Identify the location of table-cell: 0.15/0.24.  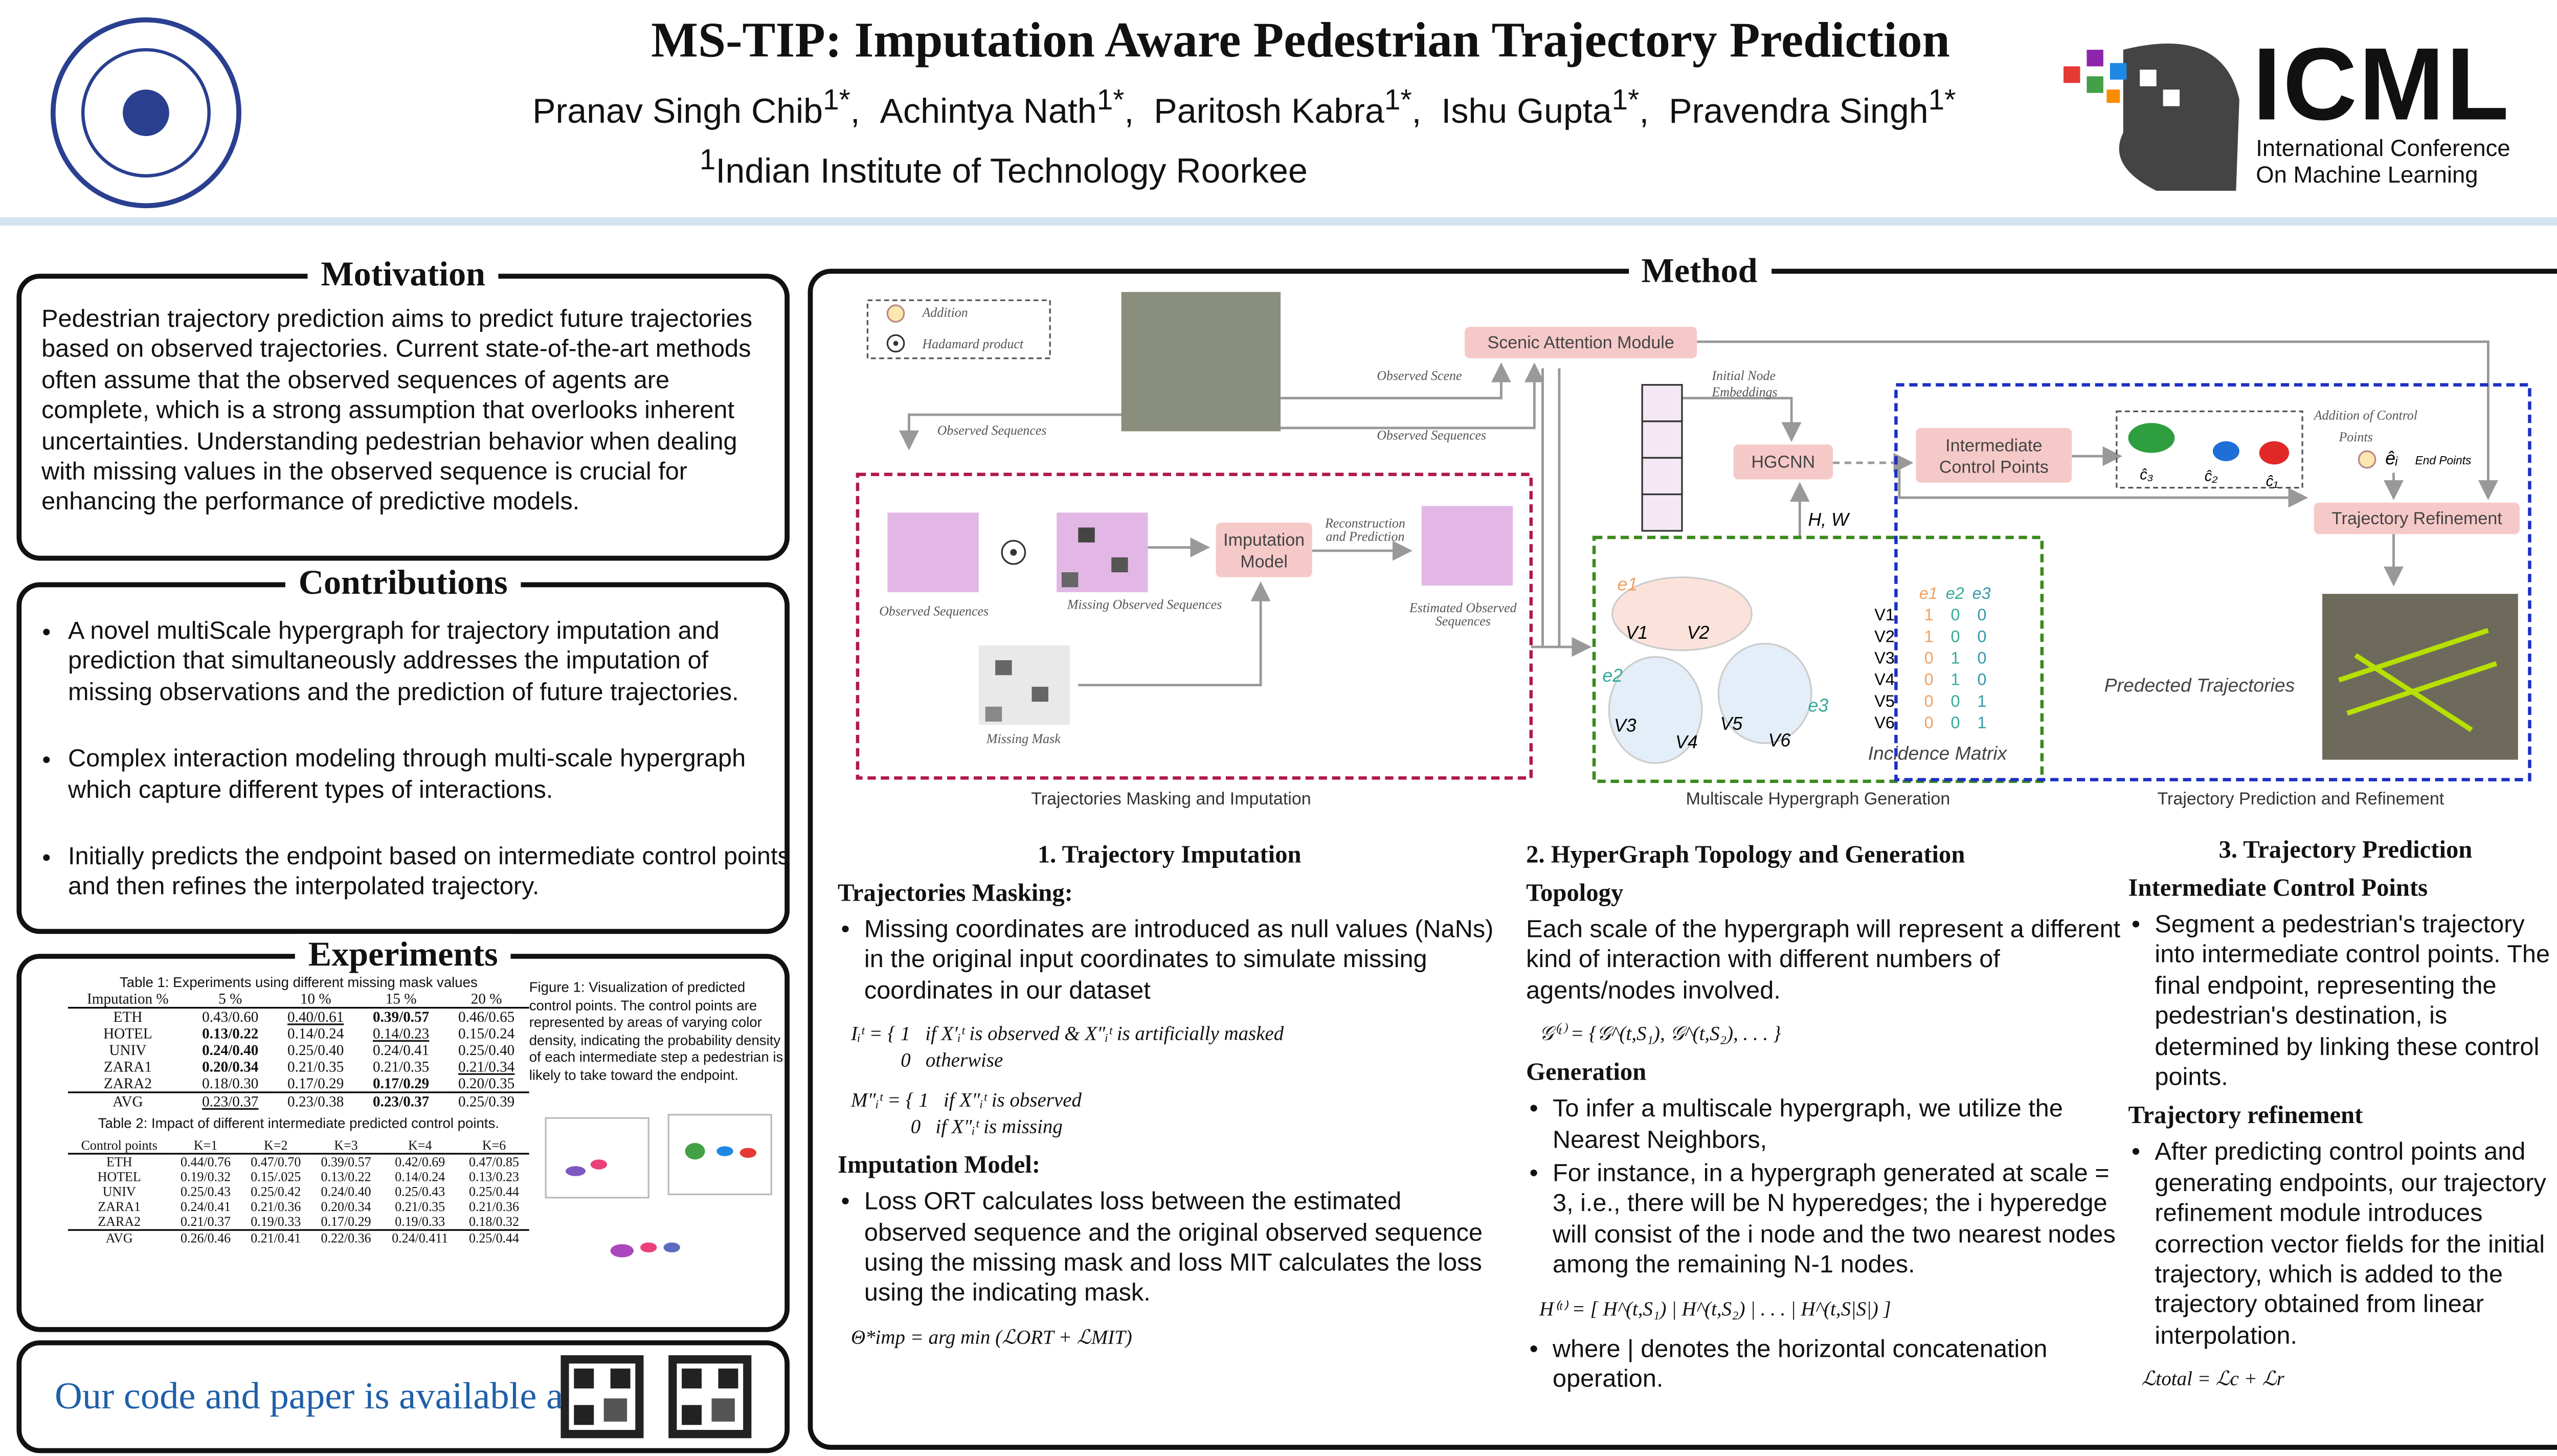
(486, 1033).